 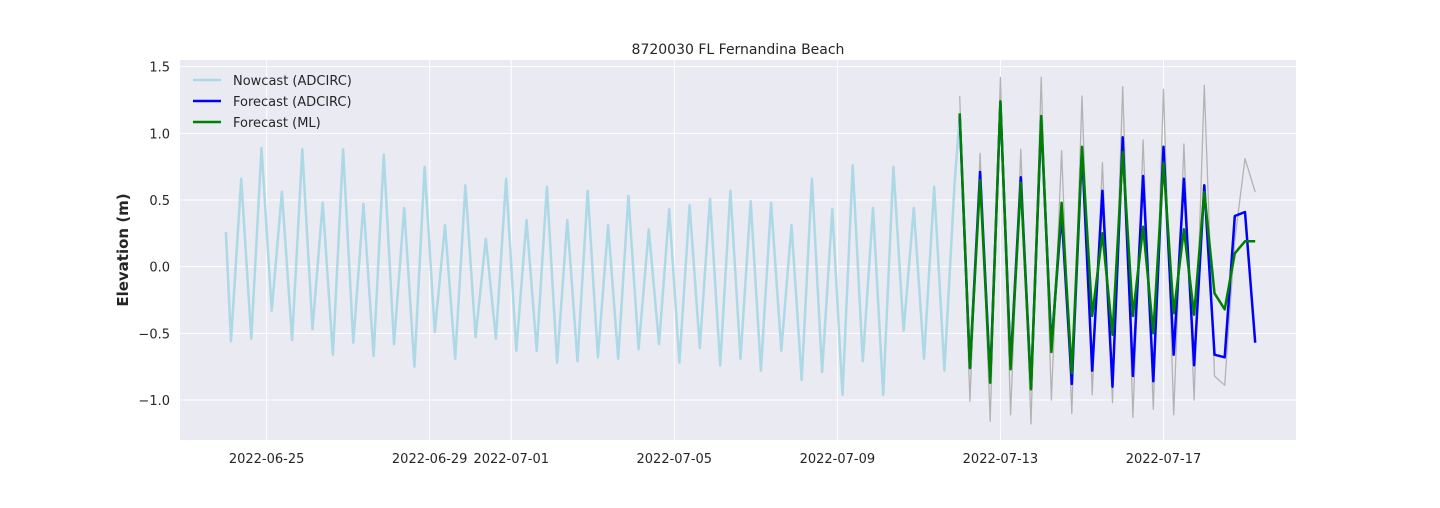 What do you see at coordinates (154, 401) in the screenshot?
I see `y-tick-label: −1.0` at bounding box center [154, 401].